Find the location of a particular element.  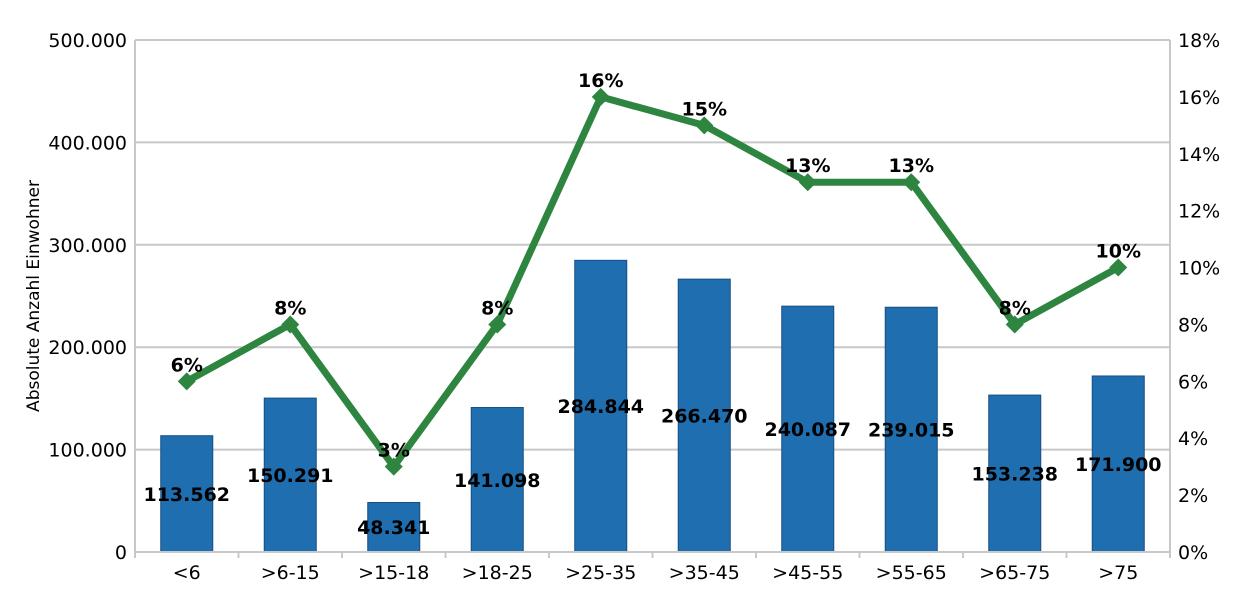

y-tick-label: 300.000 is located at coordinates (87, 246).